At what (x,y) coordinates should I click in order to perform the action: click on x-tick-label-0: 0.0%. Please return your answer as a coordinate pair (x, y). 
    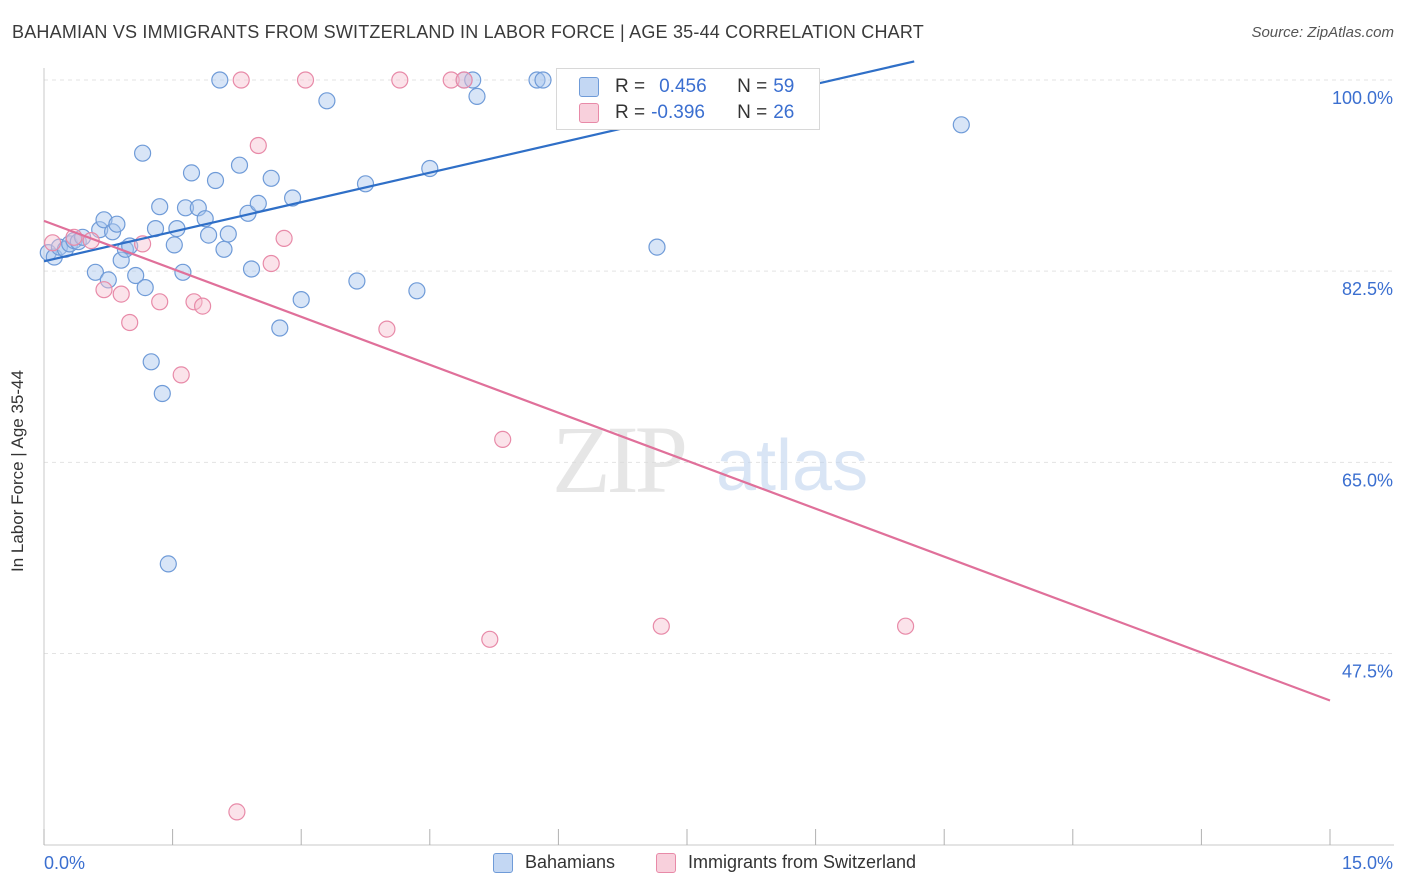
    Looking at the image, I should click on (64, 863).